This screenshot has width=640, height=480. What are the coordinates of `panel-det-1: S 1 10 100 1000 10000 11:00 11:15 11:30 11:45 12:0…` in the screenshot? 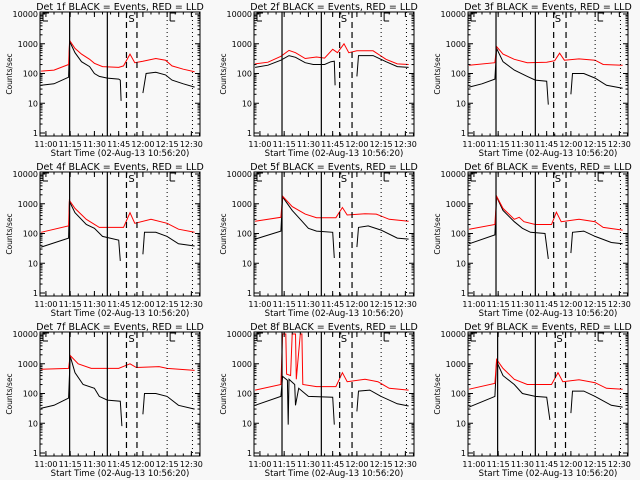 It's located at (104, 80).